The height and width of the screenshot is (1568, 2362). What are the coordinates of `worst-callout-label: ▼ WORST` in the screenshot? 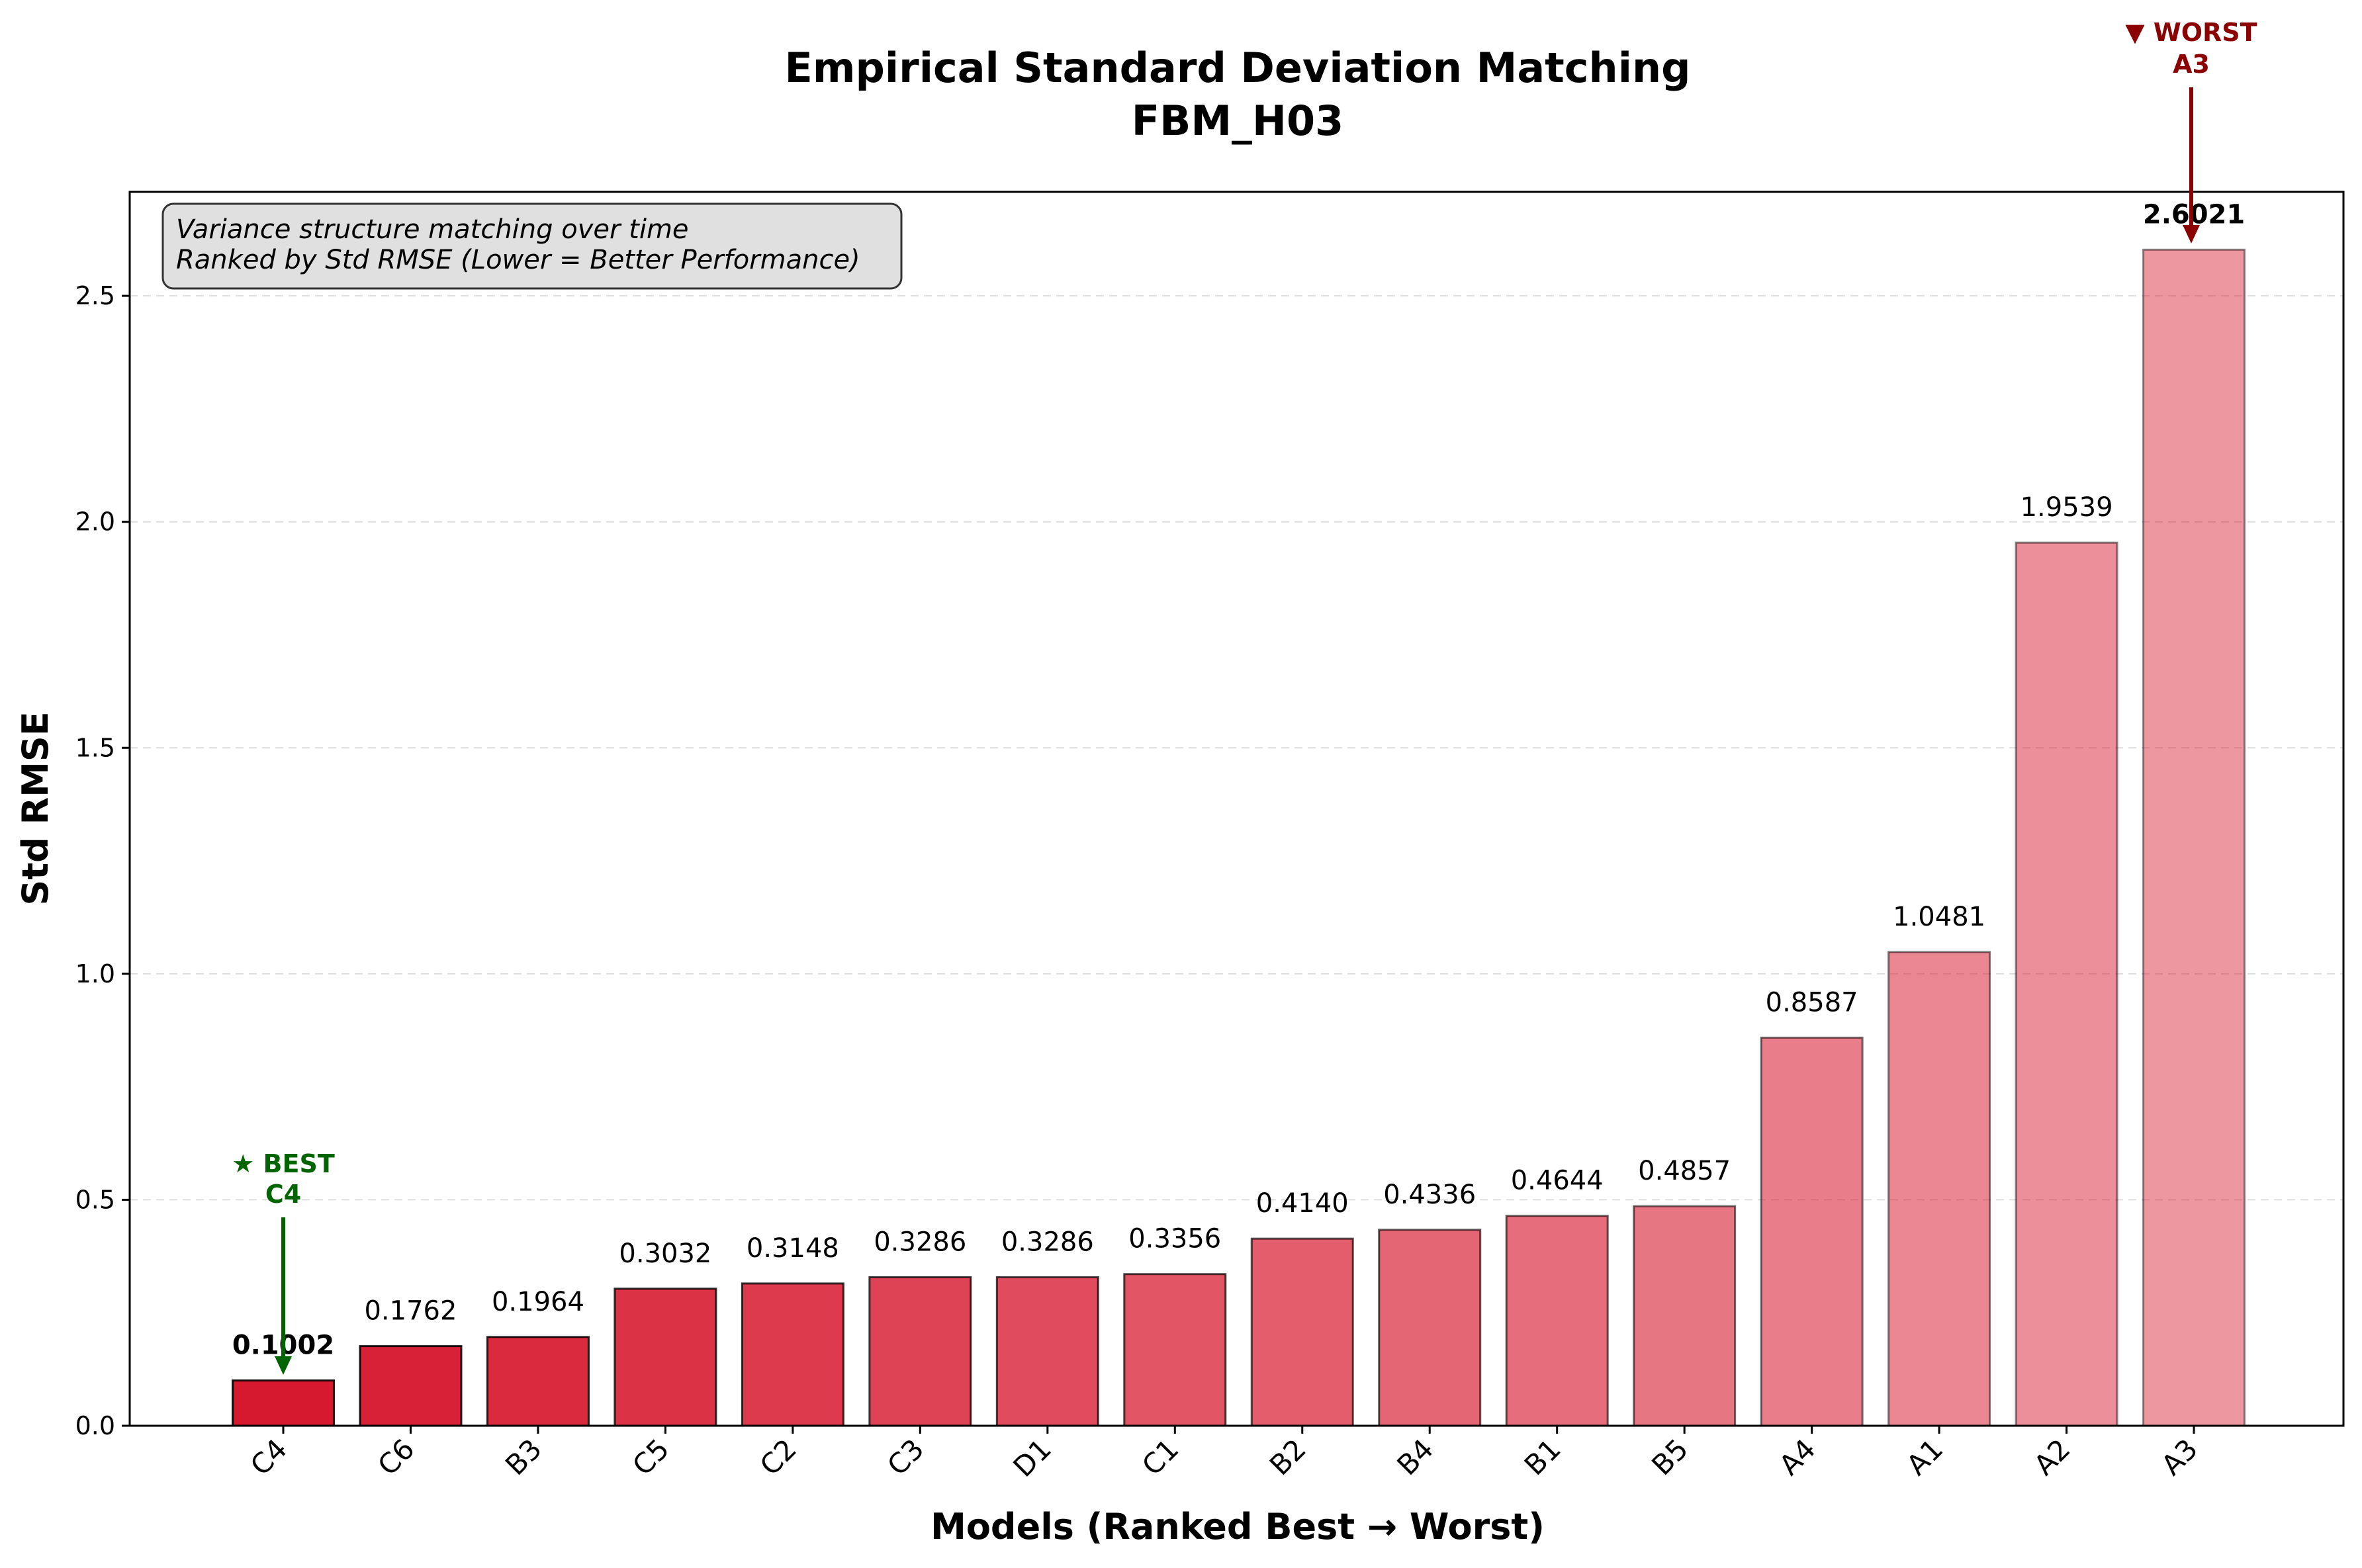 It's located at (2191, 32).